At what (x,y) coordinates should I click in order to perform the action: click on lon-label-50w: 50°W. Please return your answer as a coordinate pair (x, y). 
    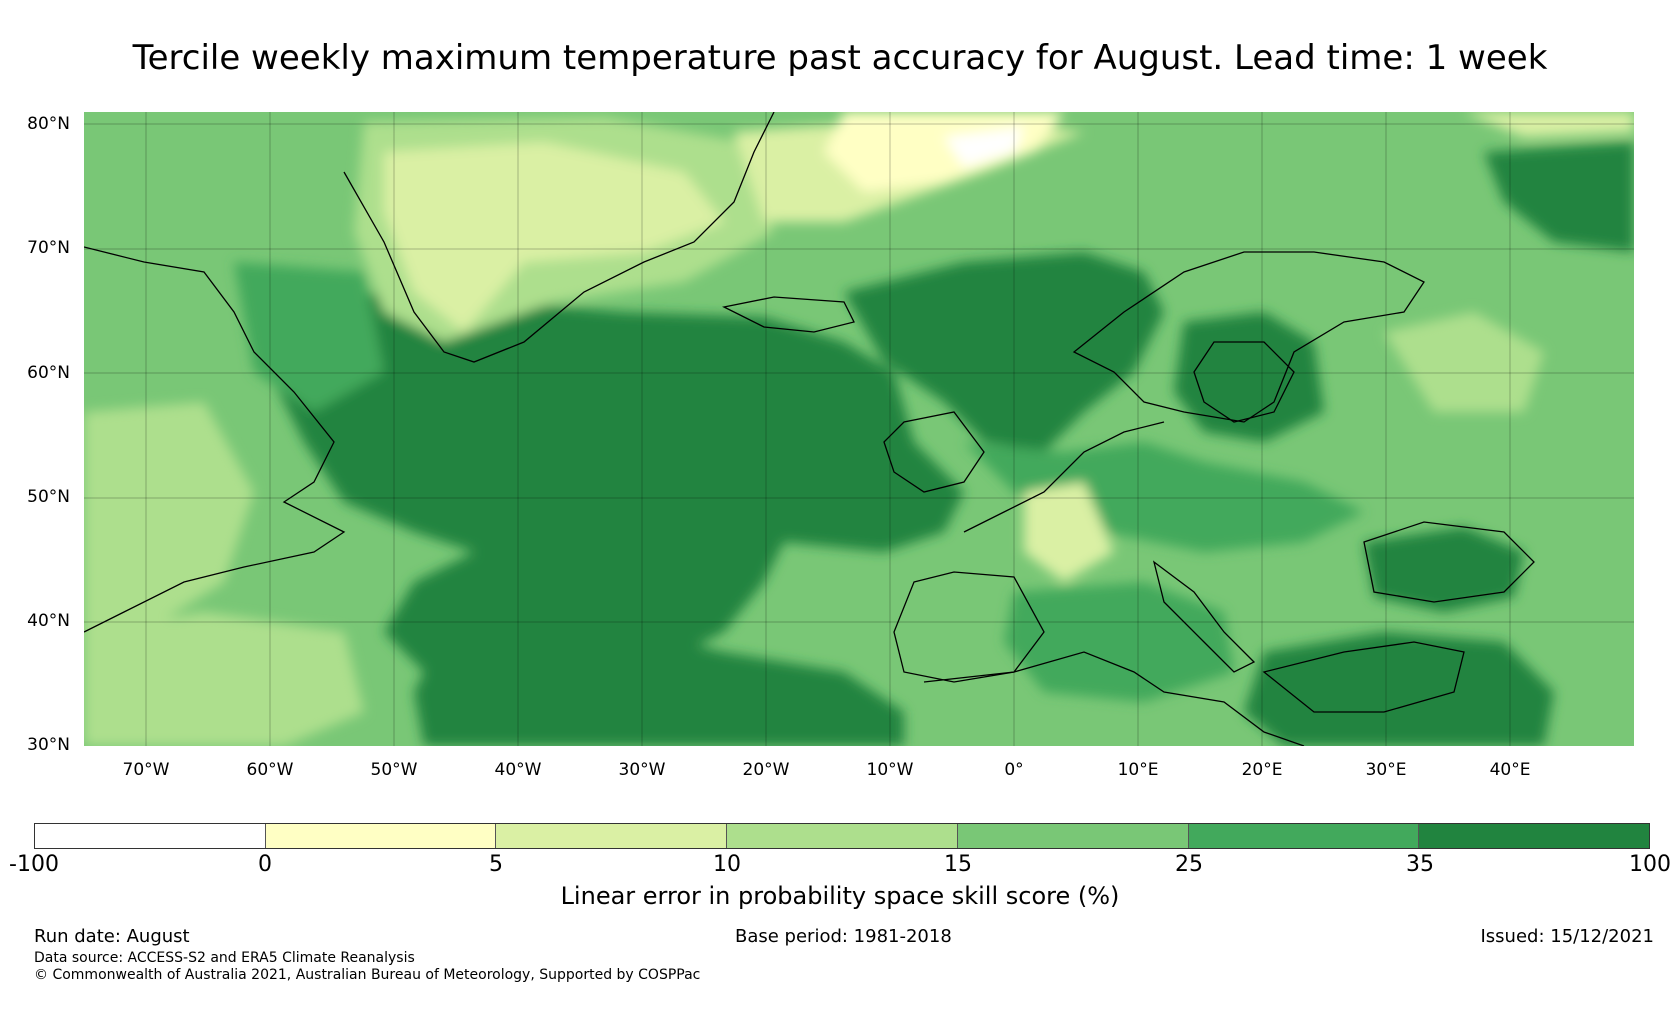
    Looking at the image, I should click on (394, 770).